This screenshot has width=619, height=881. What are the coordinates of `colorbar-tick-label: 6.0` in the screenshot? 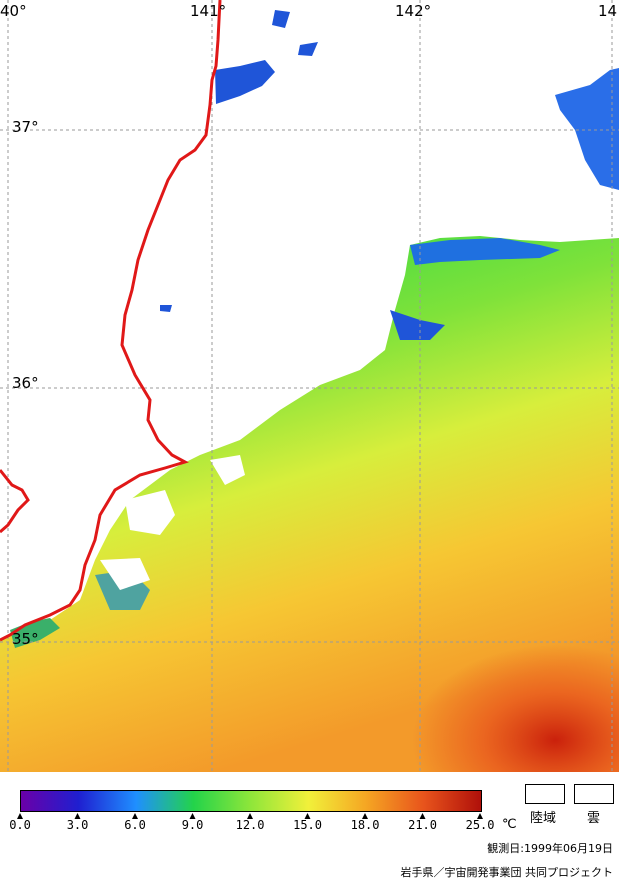 It's located at (135, 825).